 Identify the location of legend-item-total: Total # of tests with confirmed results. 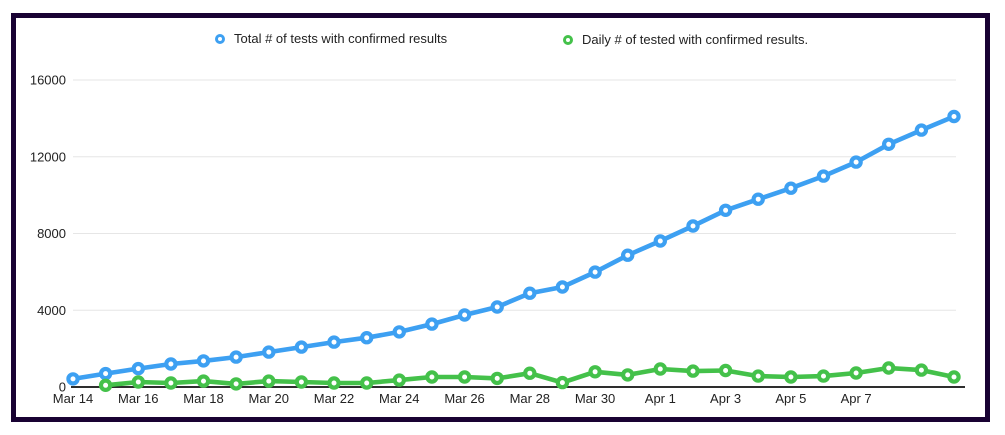
(331, 38).